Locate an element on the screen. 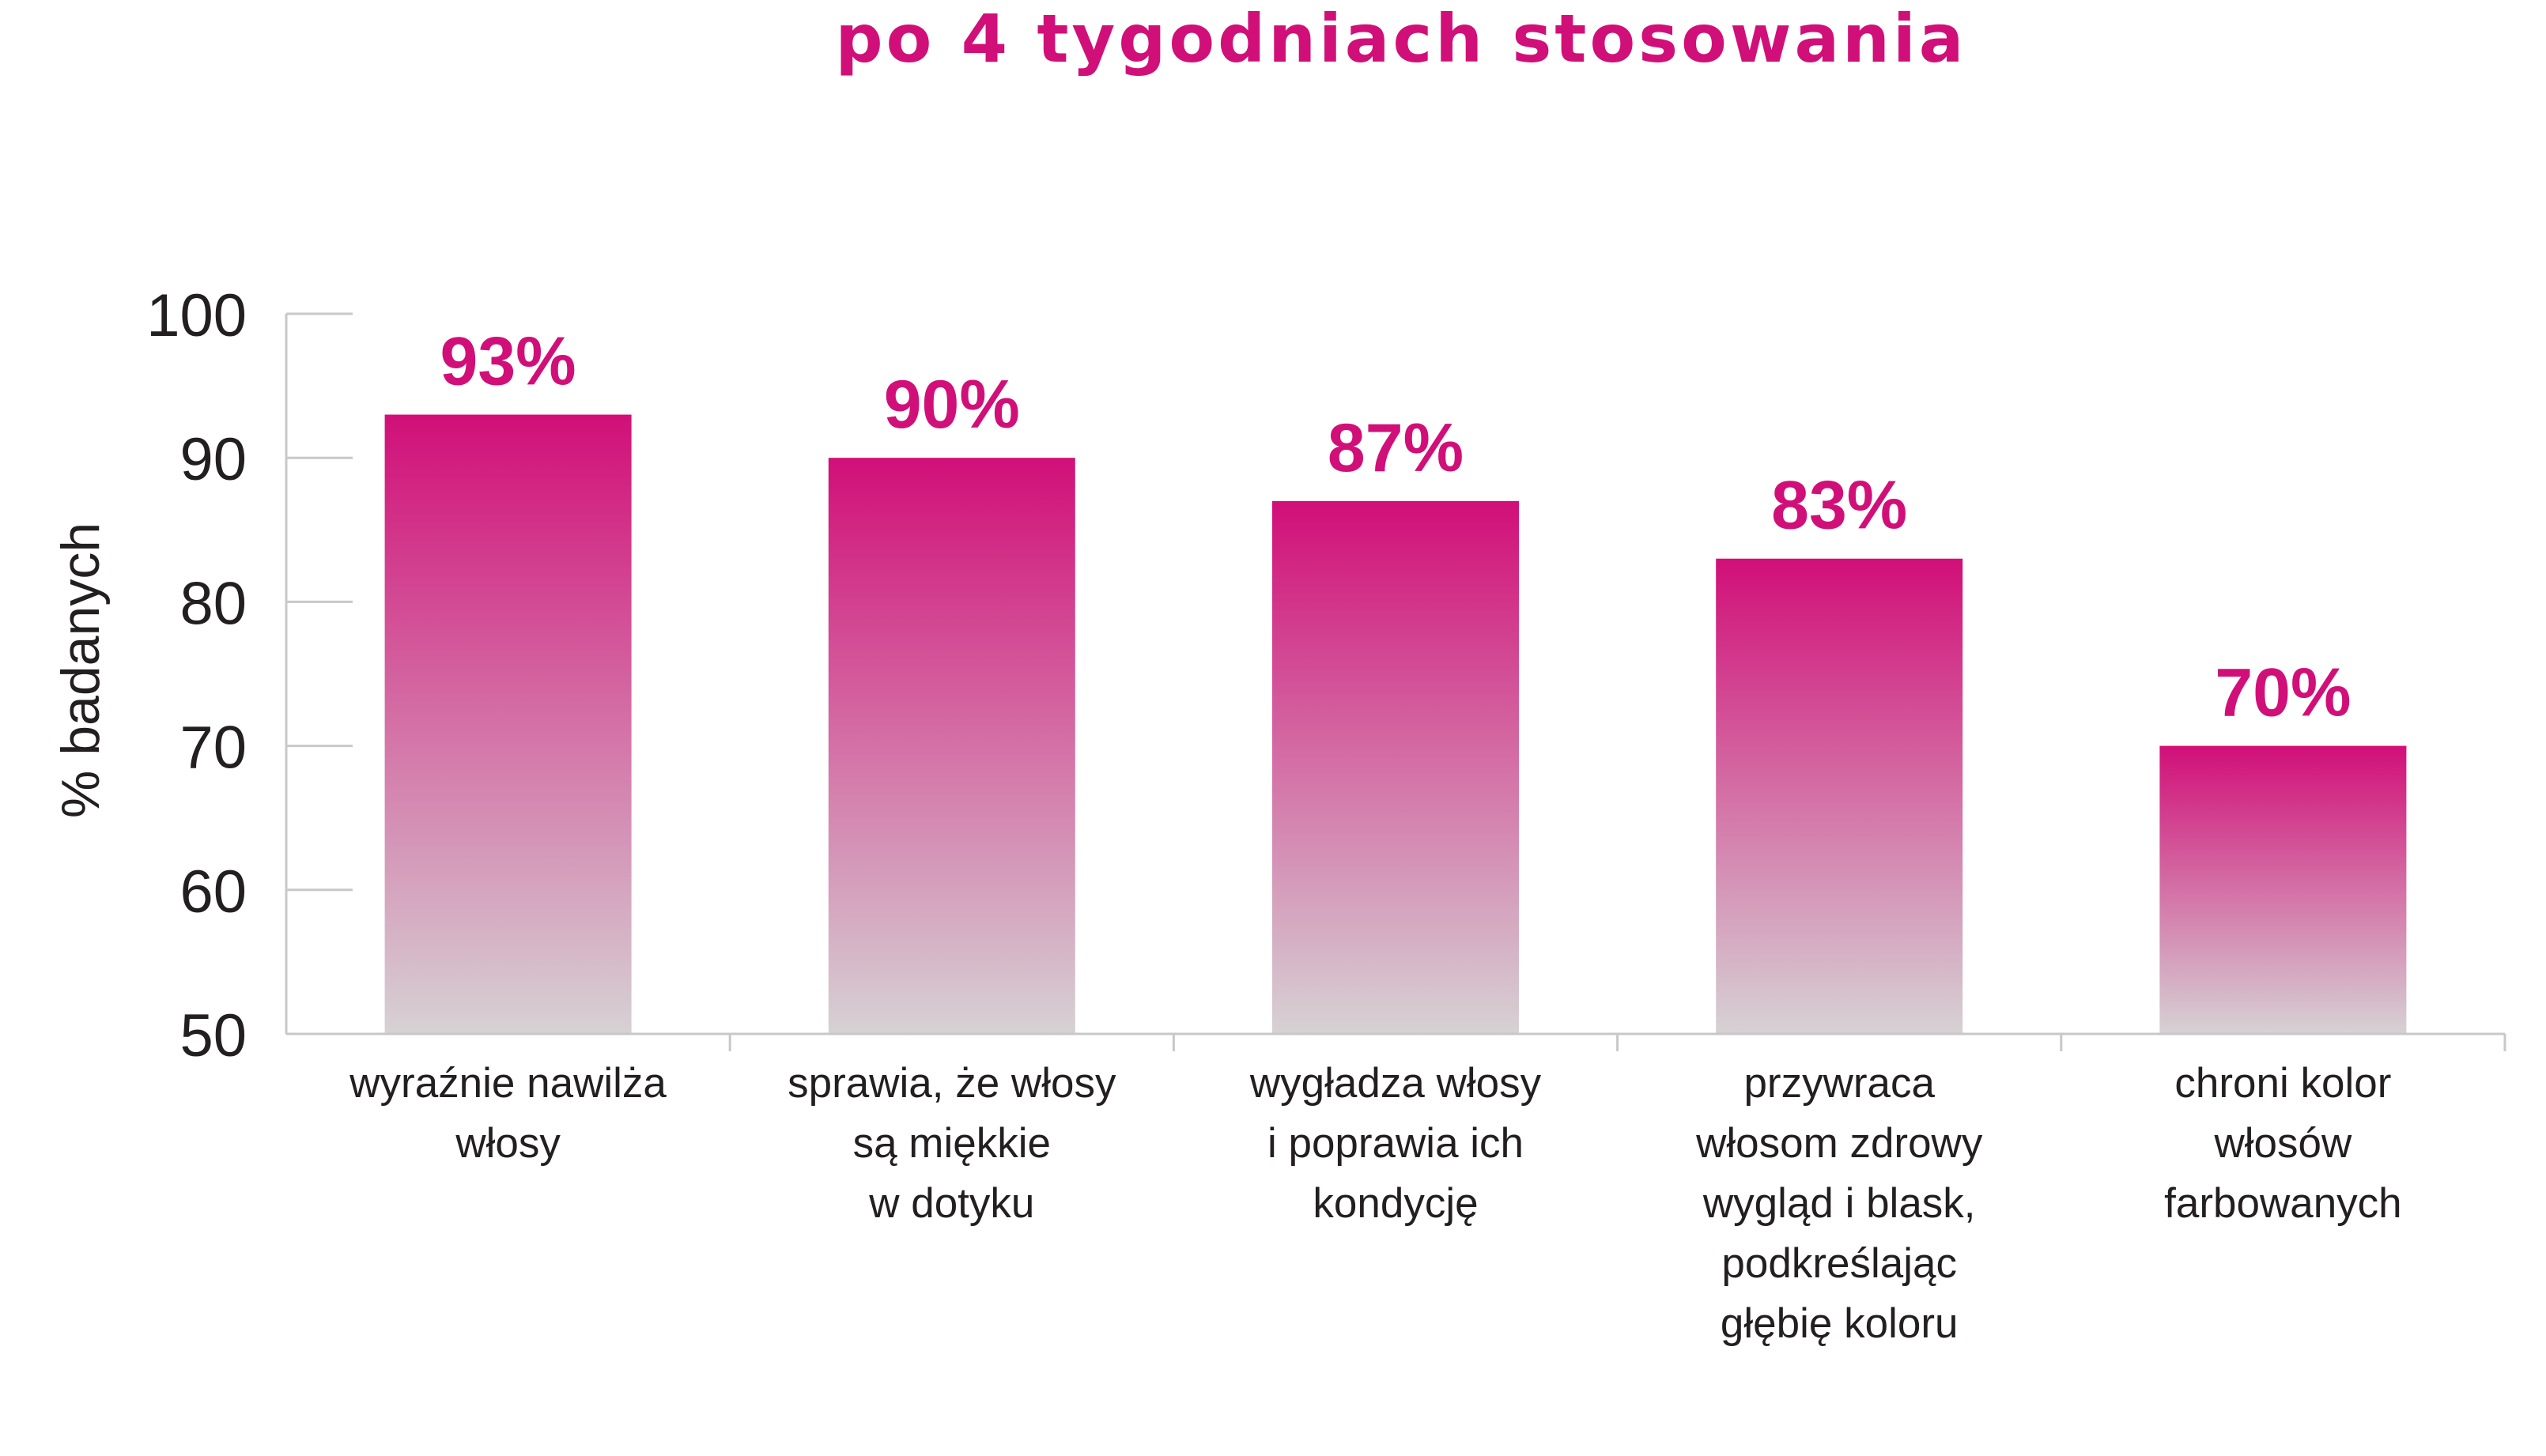 This screenshot has height=1456, width=2546. x-category-label: wygładza włosy i poprawia ich kondycję is located at coordinates (1395, 1143).